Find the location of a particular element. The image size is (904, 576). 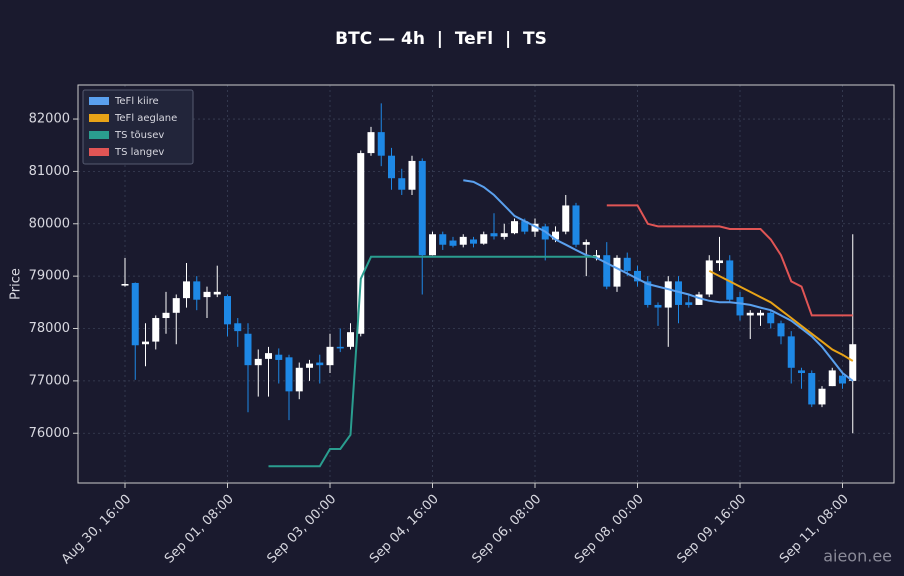

y-tick-label: 77000 is located at coordinates (49, 380).